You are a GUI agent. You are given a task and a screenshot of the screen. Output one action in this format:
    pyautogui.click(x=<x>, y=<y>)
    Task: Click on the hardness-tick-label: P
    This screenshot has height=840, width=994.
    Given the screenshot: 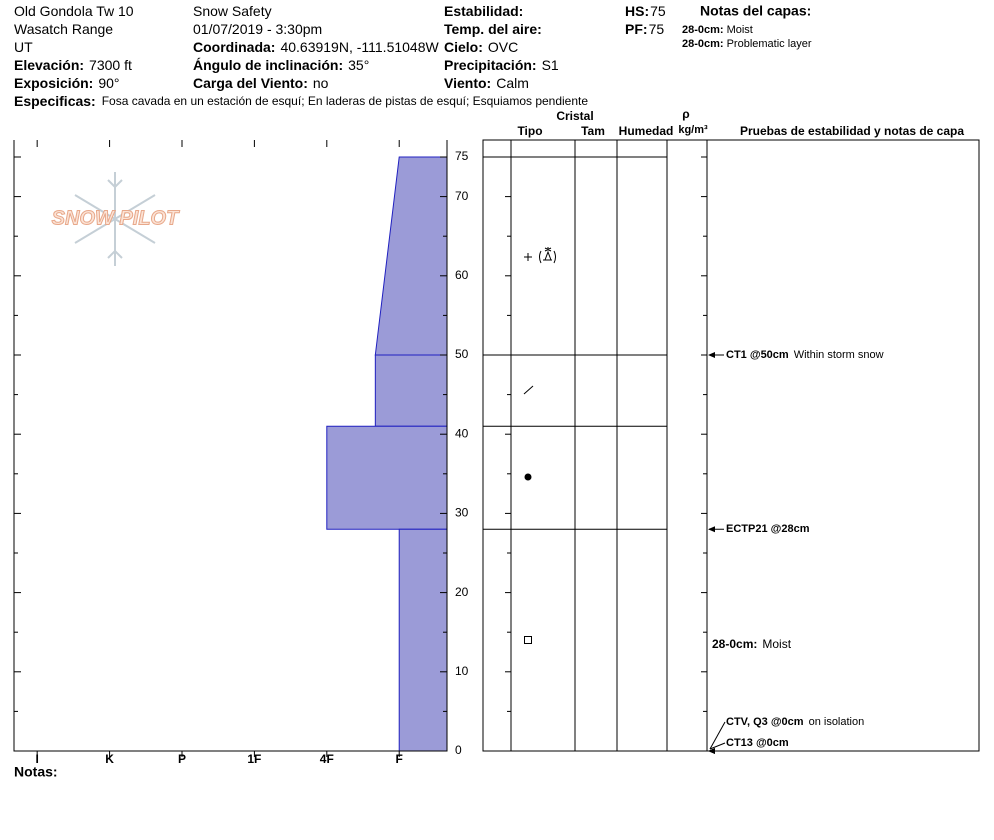 What is the action you would take?
    pyautogui.click(x=182, y=759)
    